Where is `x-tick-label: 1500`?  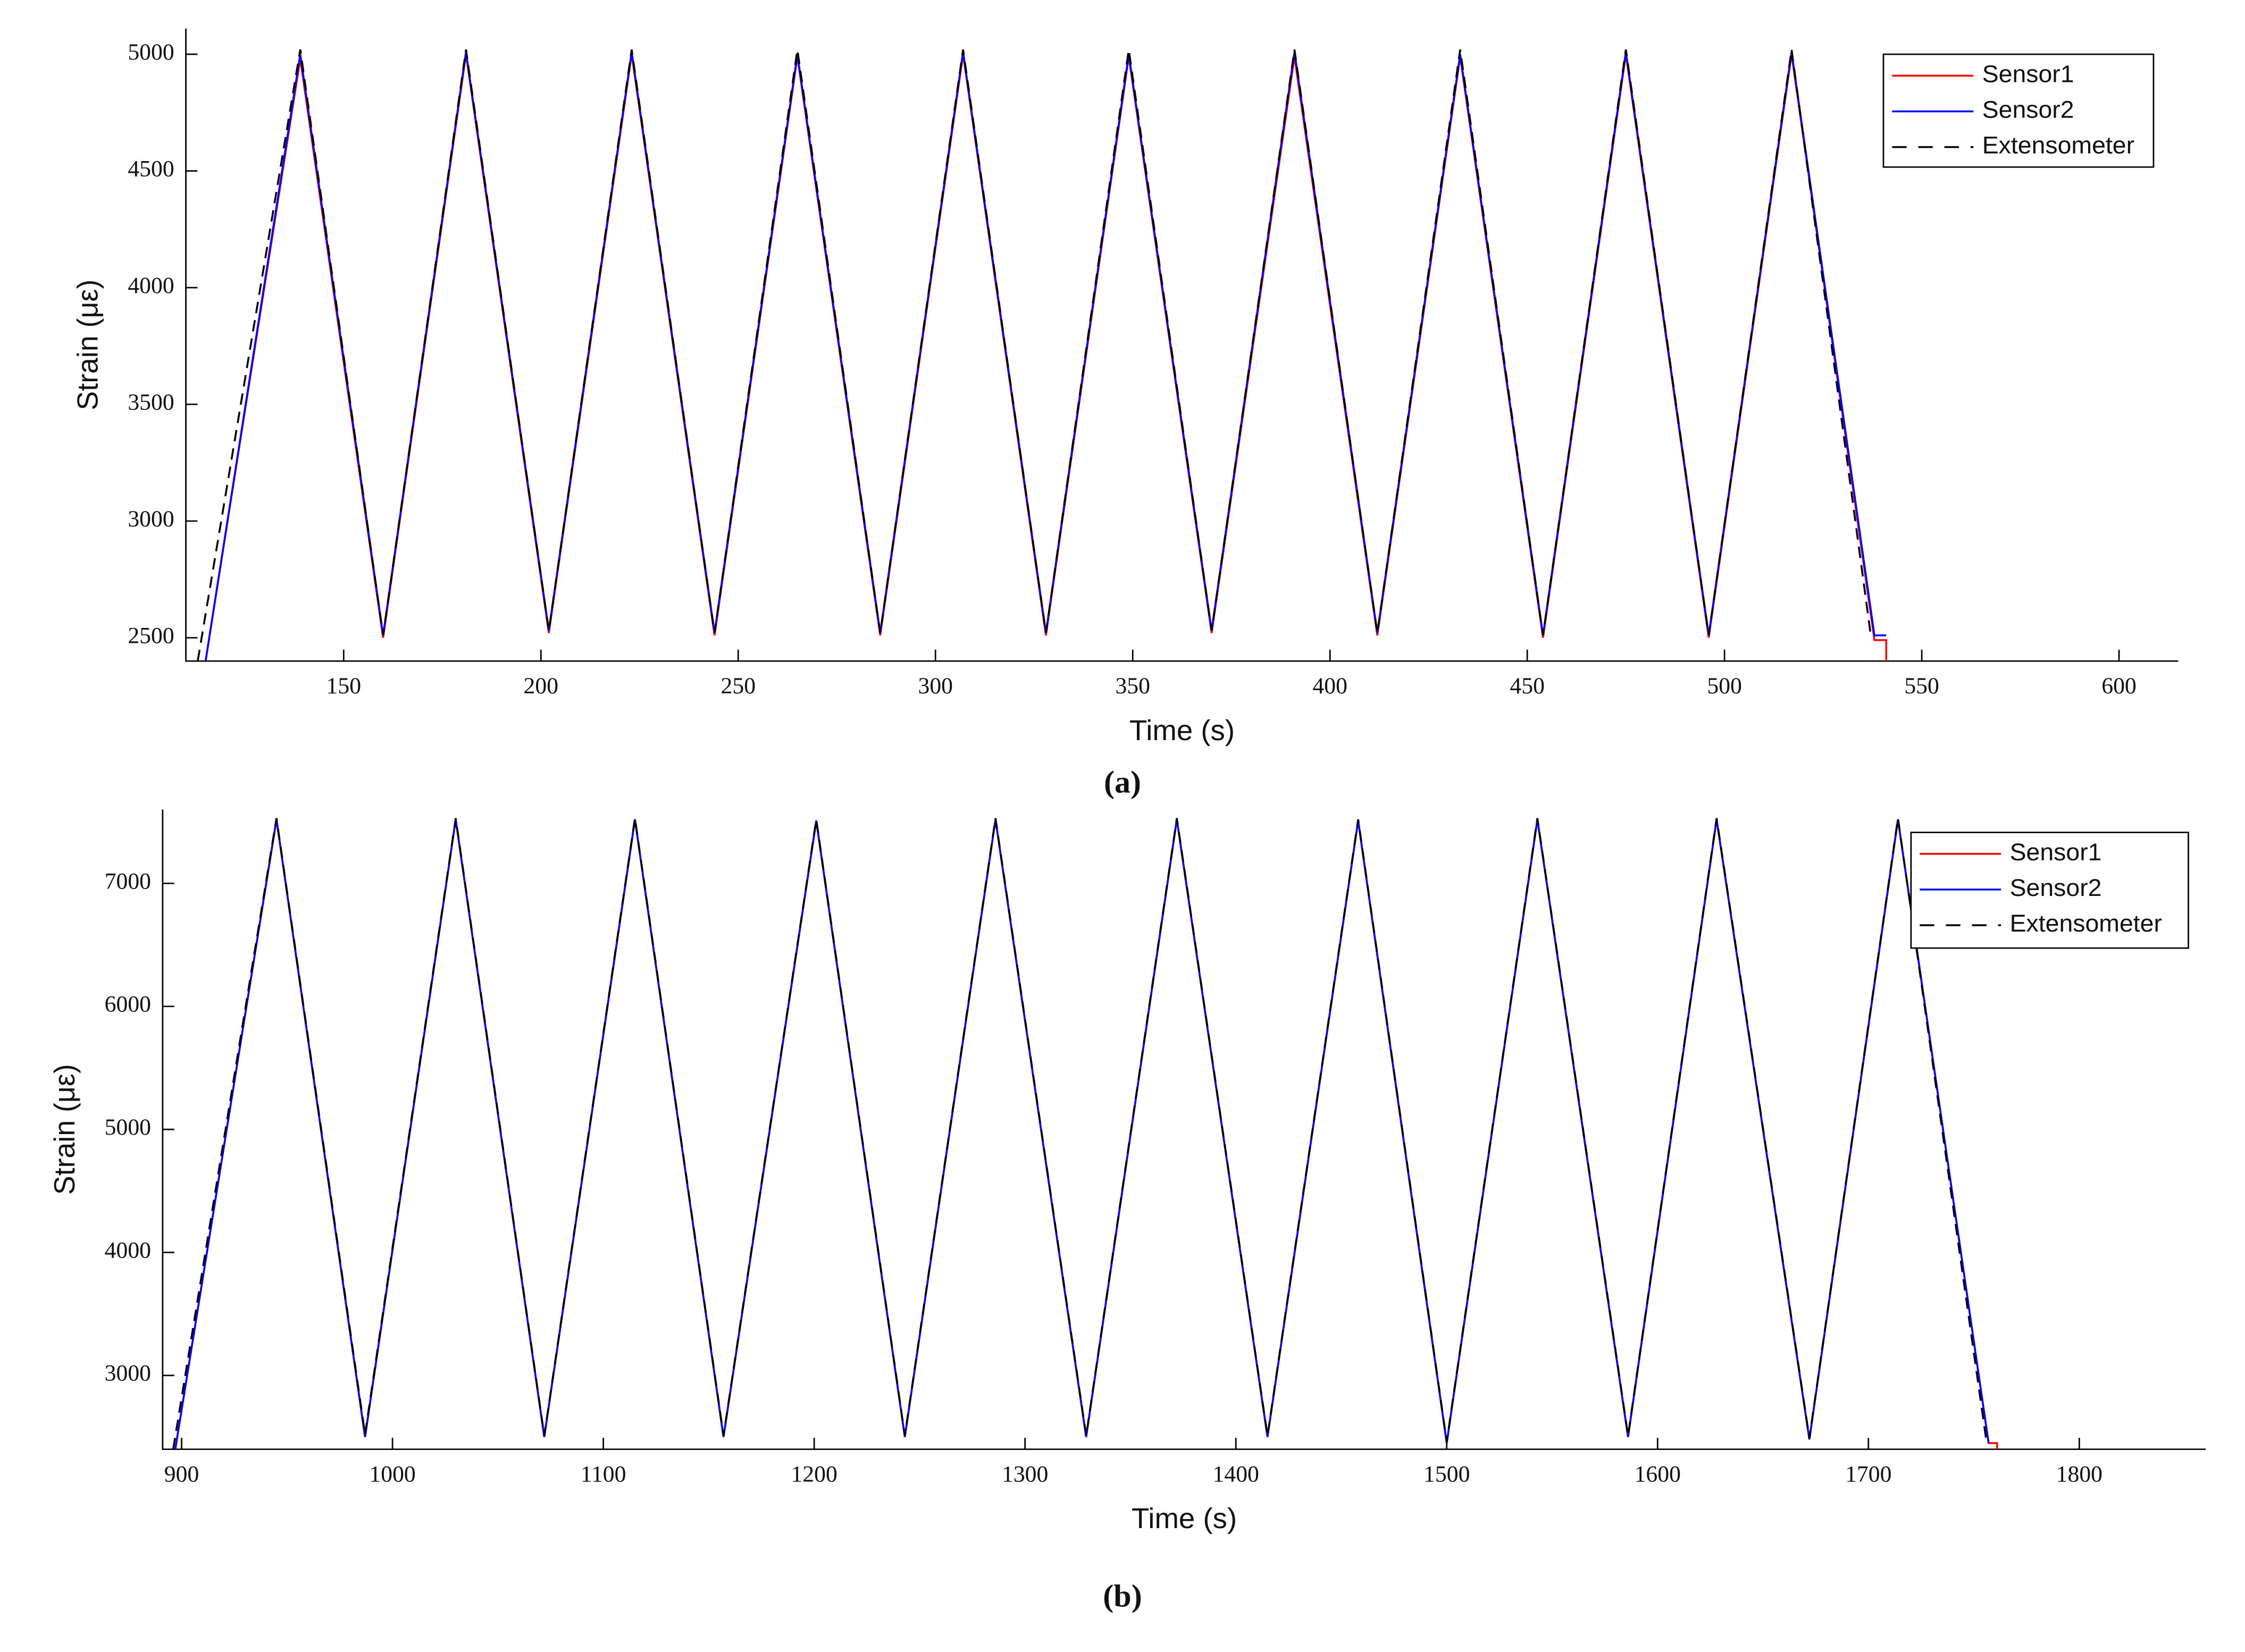
x-tick-label: 1500 is located at coordinates (1447, 1475).